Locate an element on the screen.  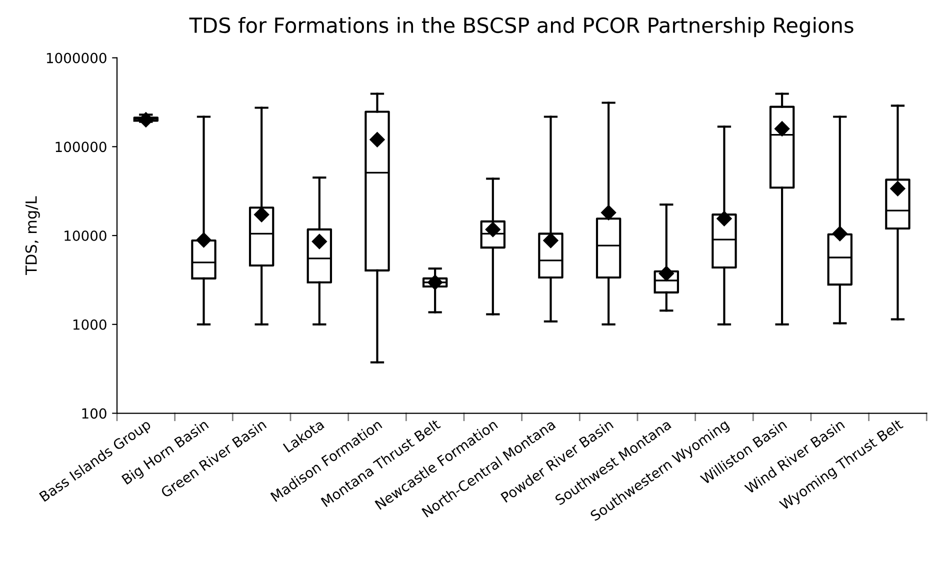
chart-title: TDS for Formations in the BSCSP and PCOR Partnership Regions is located at coordinates (521, 27).